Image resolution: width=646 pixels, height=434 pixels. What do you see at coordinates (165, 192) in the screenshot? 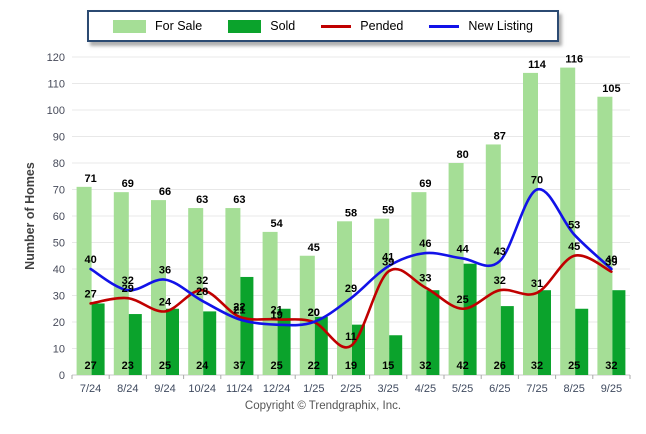
I see `for-sale-value-label: 66` at bounding box center [165, 192].